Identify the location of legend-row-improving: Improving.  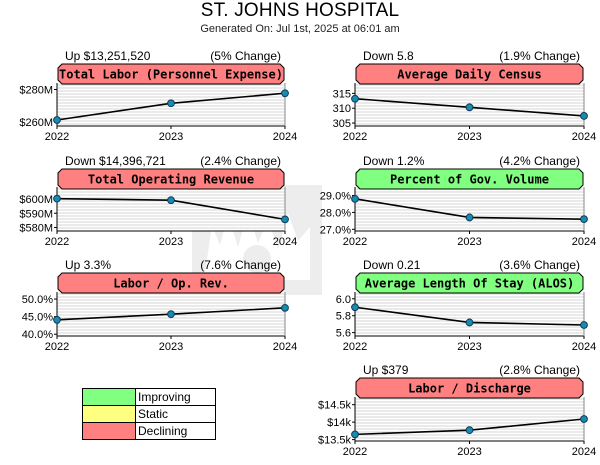
(149, 397).